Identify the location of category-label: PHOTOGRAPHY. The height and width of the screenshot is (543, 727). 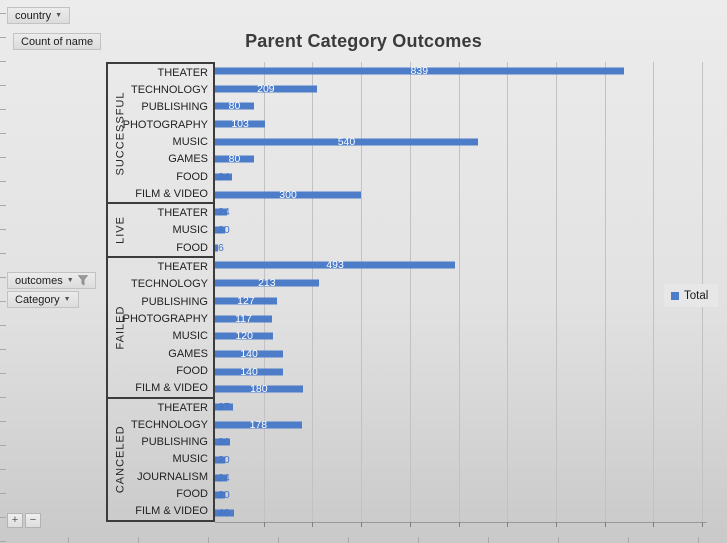
(165, 318).